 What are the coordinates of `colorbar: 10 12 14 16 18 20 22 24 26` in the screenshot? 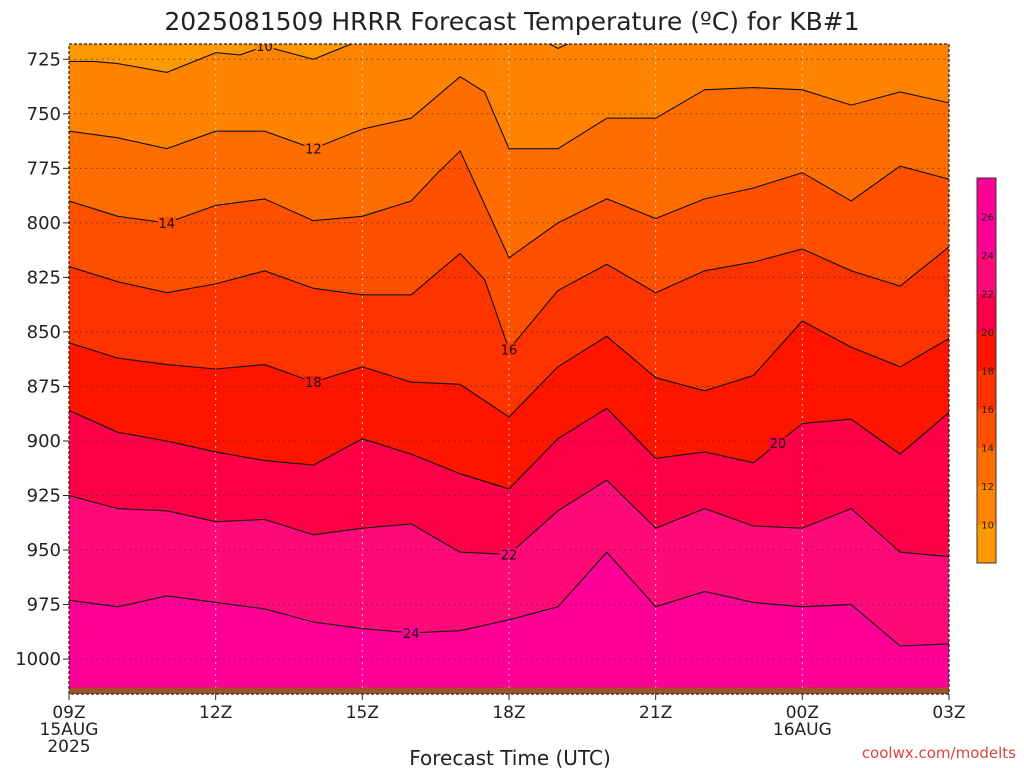 It's located at (986, 370).